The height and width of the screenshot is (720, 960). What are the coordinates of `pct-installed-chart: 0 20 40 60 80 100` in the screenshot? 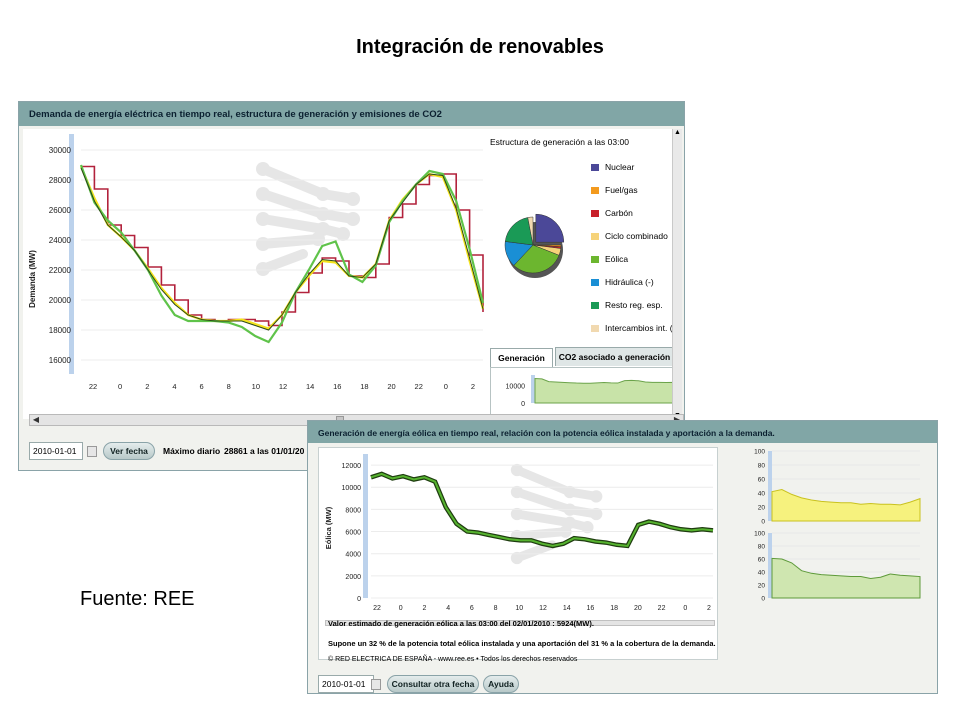 It's located at (837, 487).